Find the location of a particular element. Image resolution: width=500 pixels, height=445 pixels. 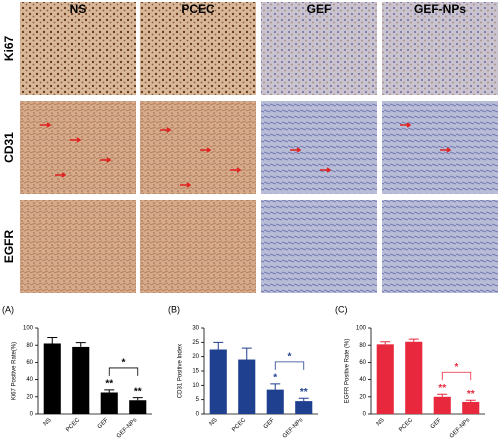

y-tick-label: 25 is located at coordinates (195, 343).